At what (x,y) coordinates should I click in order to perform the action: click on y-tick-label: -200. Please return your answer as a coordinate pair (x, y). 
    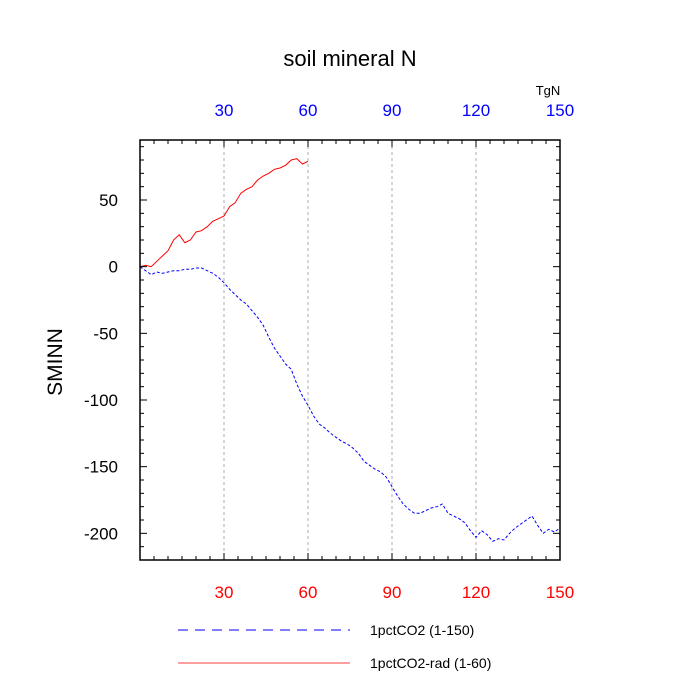
    Looking at the image, I should click on (101, 533).